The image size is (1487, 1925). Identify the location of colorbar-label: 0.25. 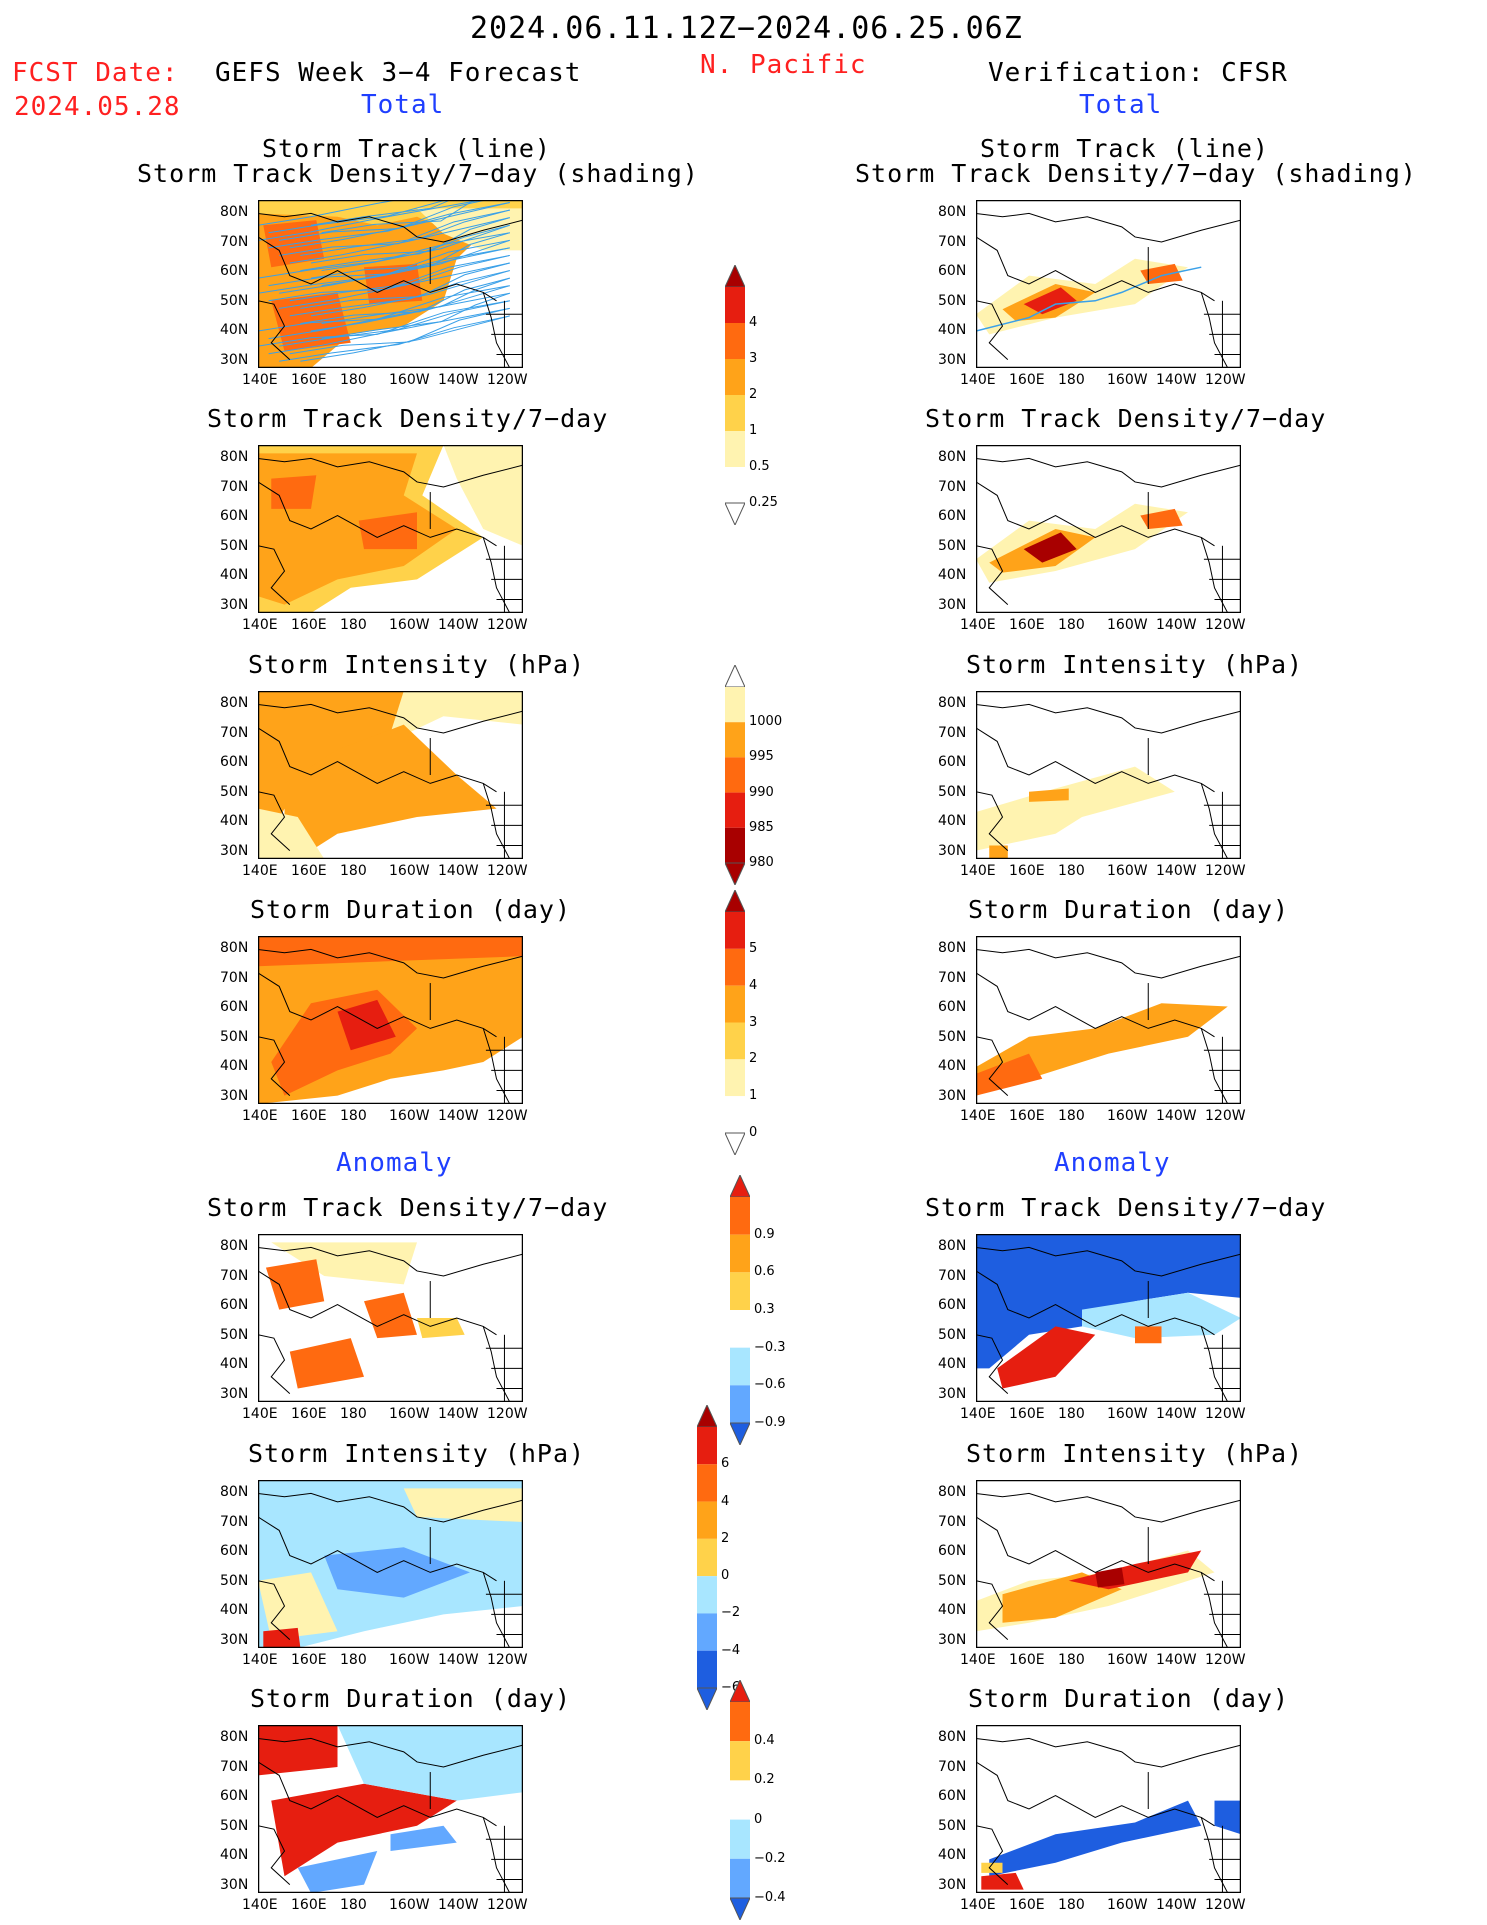
(763, 502).